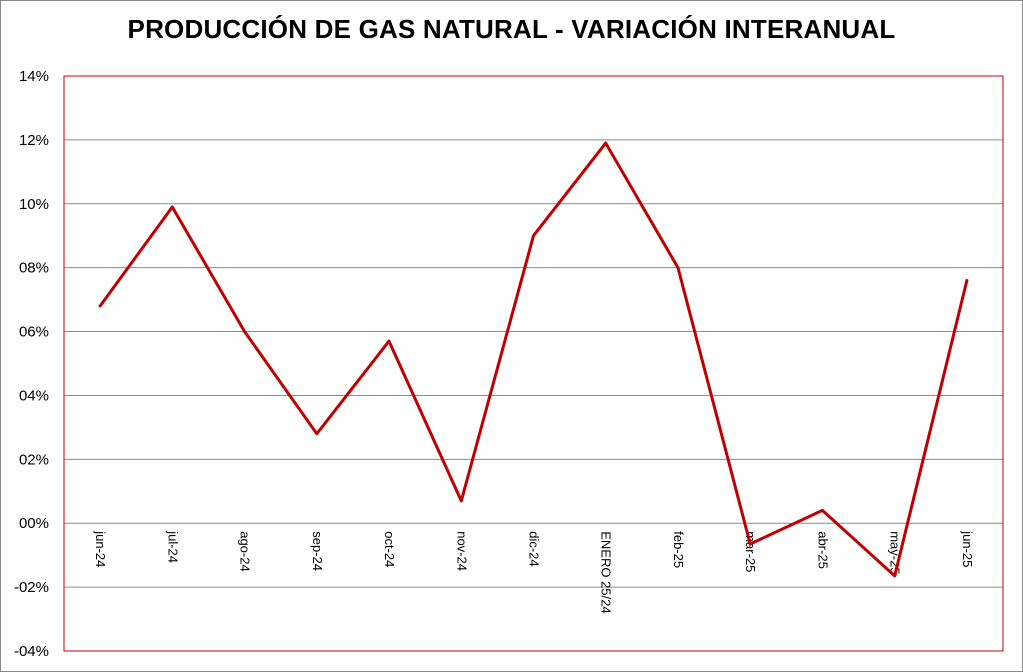  What do you see at coordinates (172, 546) in the screenshot?
I see `x-tick-label: jul-24` at bounding box center [172, 546].